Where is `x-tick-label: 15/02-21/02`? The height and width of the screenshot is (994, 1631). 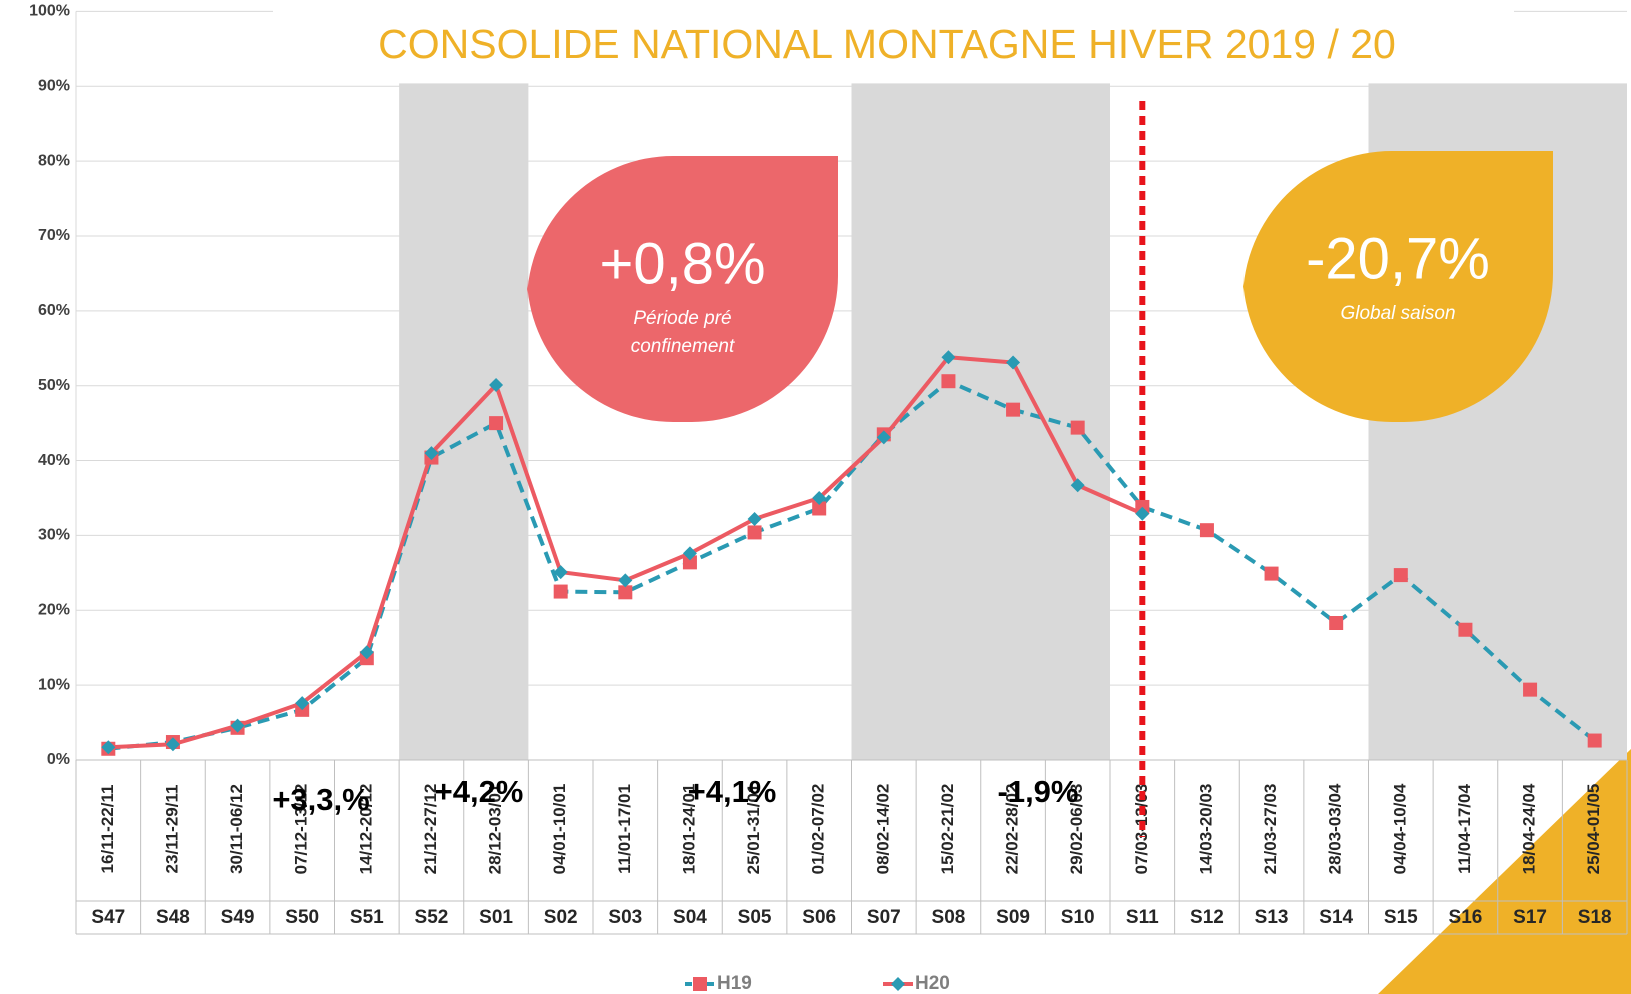 x-tick-label: 15/02-21/02 is located at coordinates (947, 829).